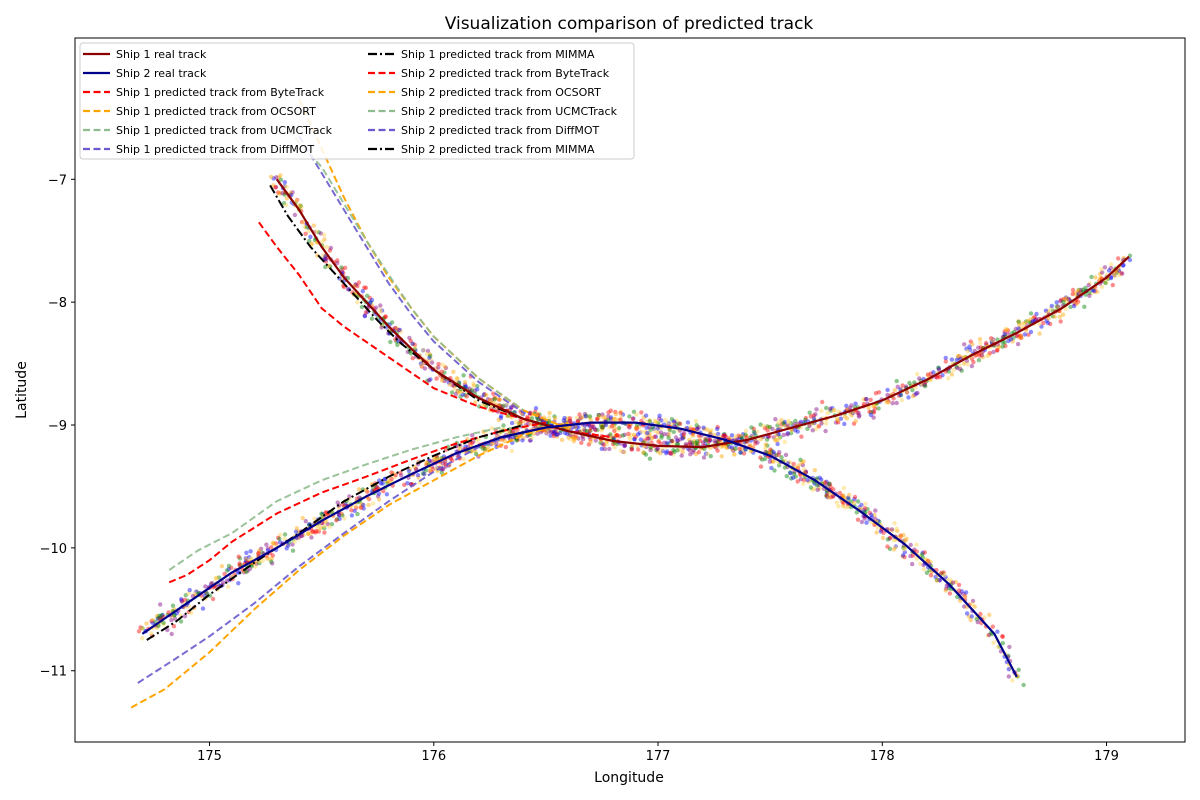 Image resolution: width=1200 pixels, height=800 pixels. Describe the element at coordinates (419, 308) in the screenshot. I see `series-line` at that location.